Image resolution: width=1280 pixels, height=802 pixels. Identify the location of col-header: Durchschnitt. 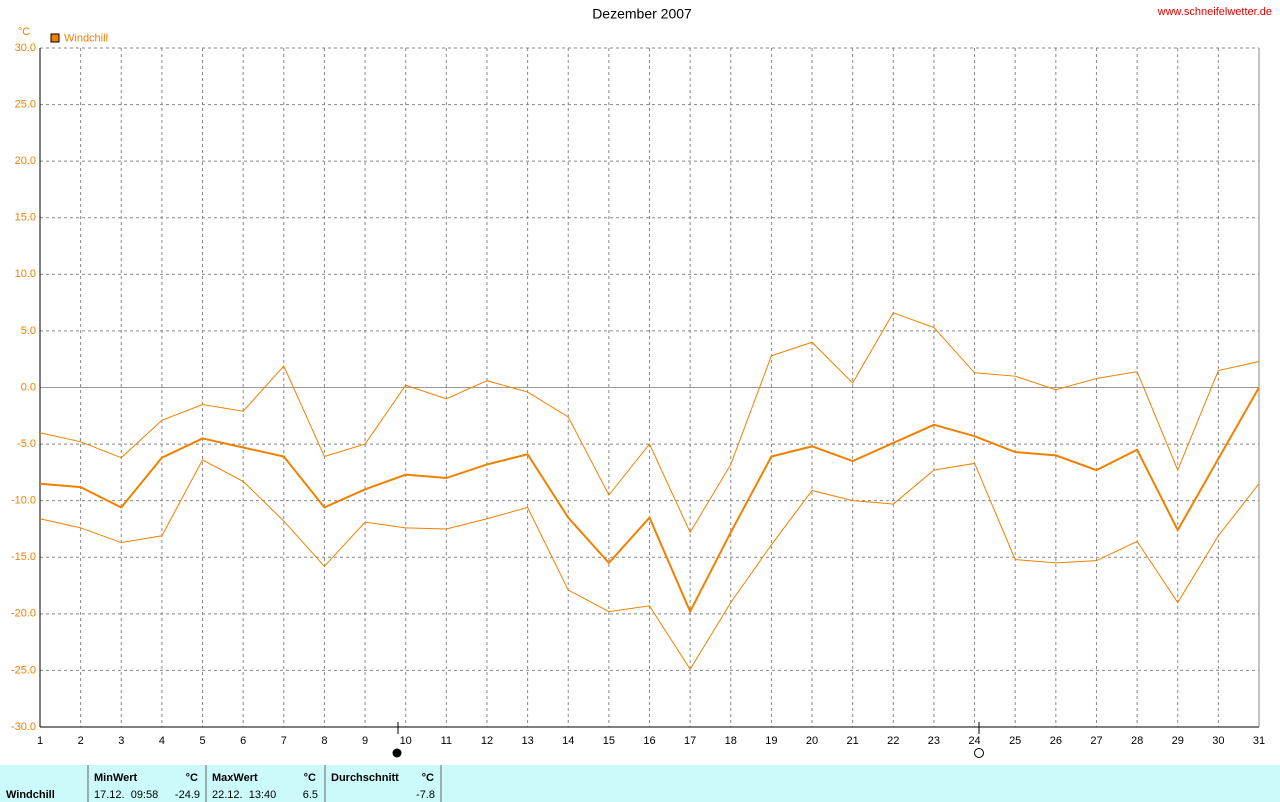
(365, 778).